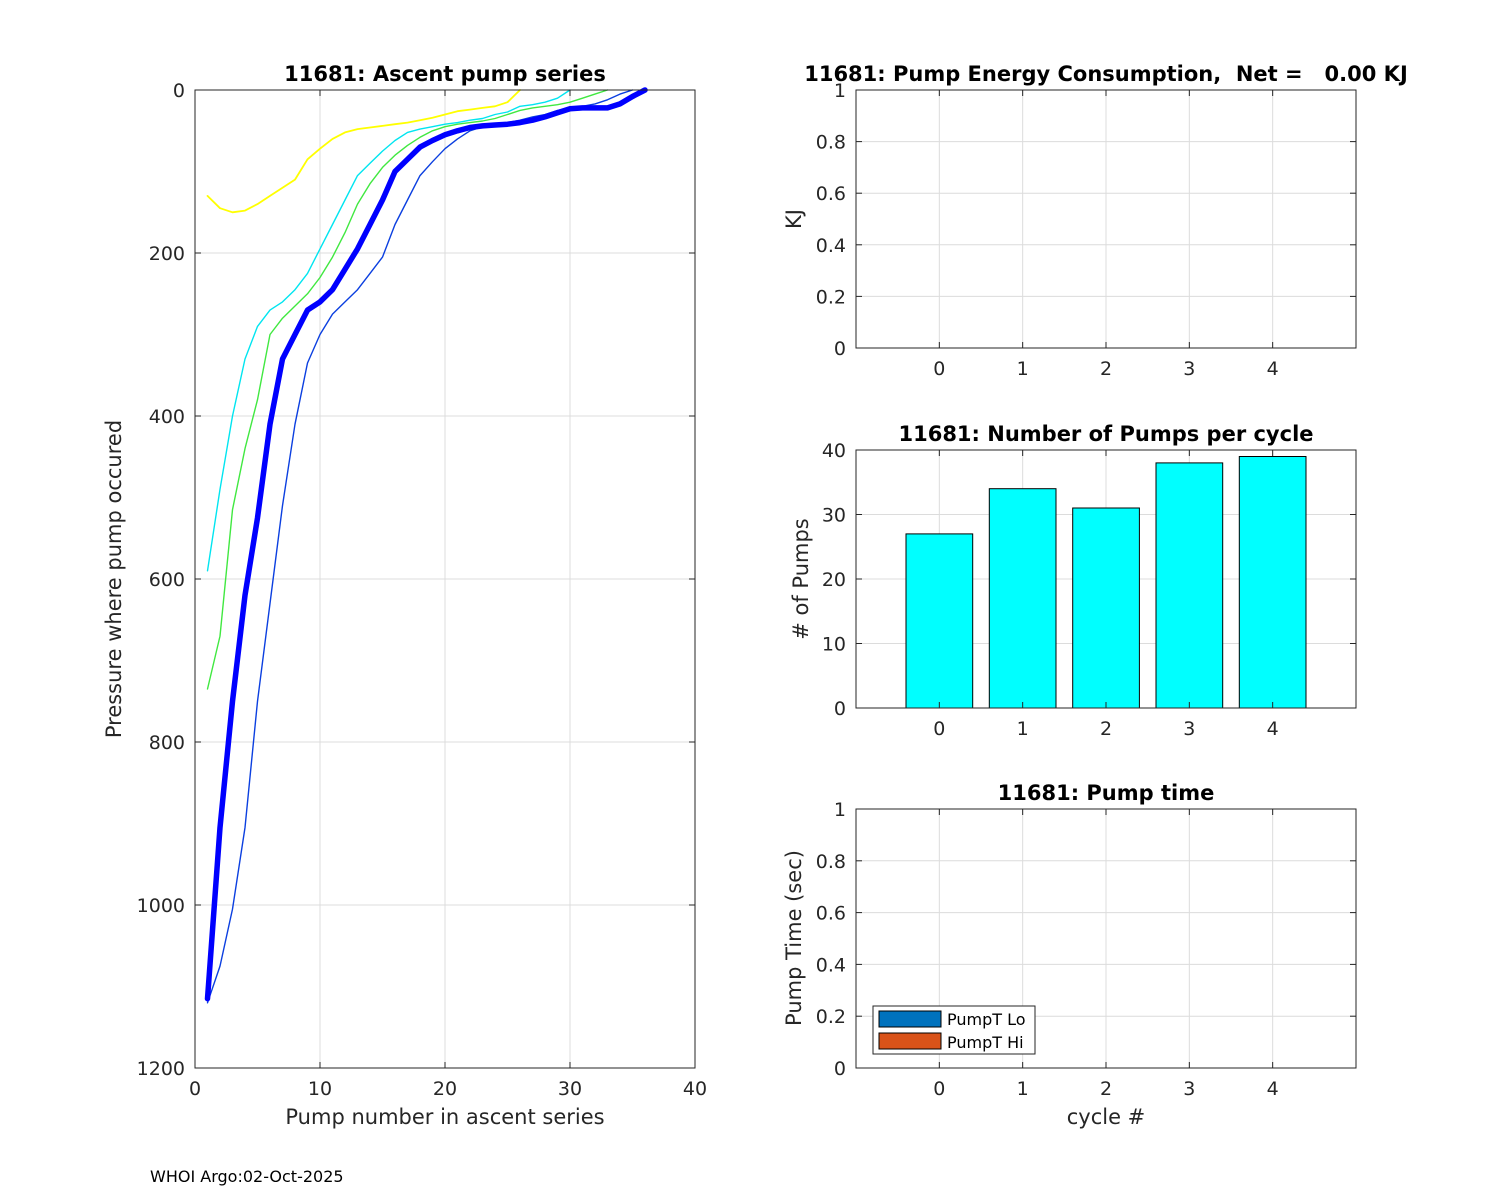  Describe the element at coordinates (985, 1042) in the screenshot. I see `legend-label-pumpt-hi: PumpT Hi` at that location.